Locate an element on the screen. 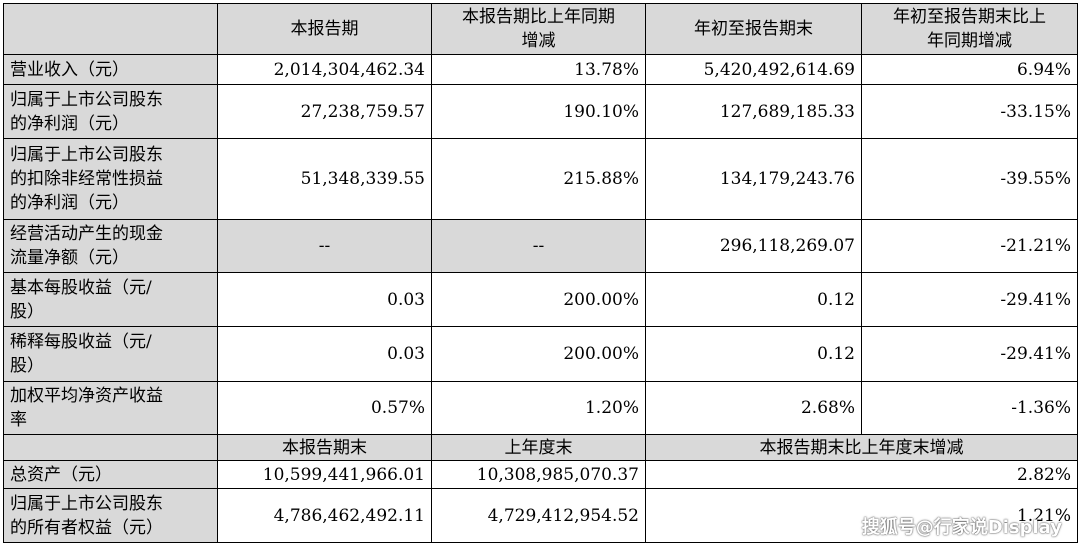 The image size is (1080, 548). cell-current-period: 27,238,759.57 is located at coordinates (324, 111).